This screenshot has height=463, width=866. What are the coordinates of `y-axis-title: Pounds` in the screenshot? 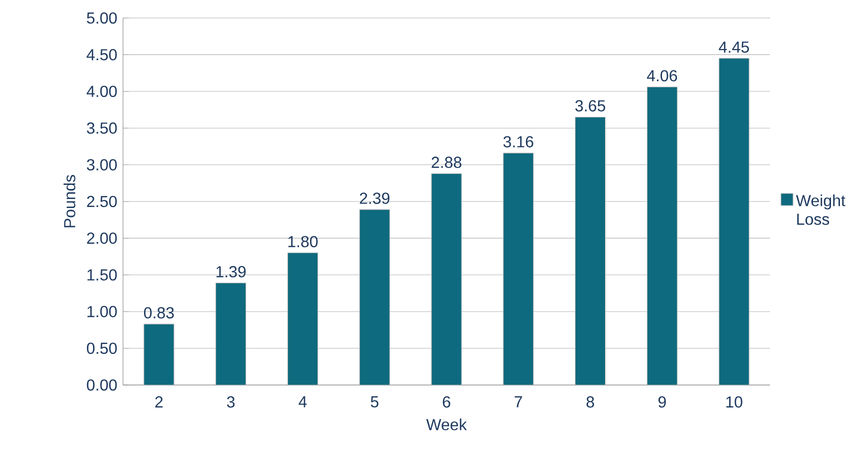 It's located at (70, 201).